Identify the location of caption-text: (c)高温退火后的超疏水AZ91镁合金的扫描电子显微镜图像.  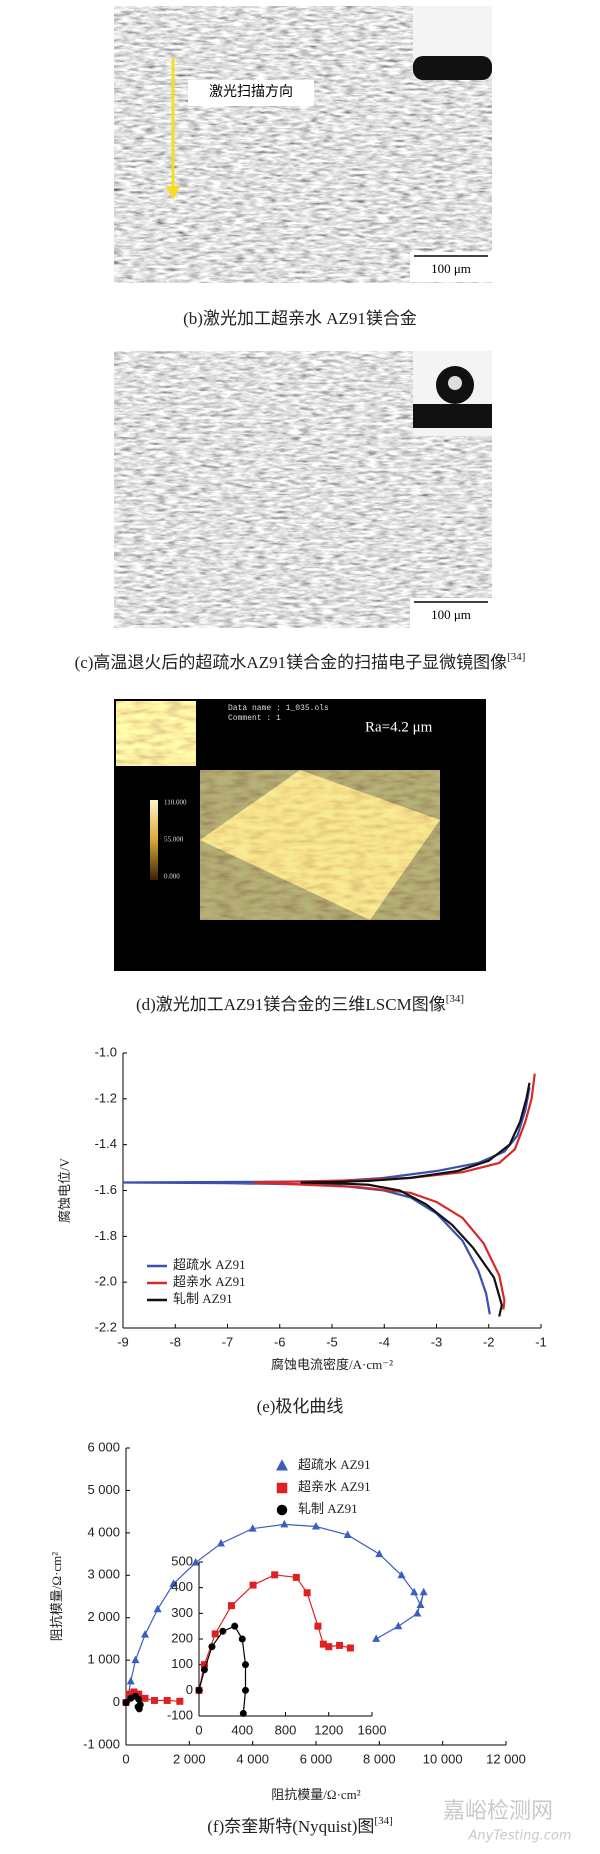
(291, 662).